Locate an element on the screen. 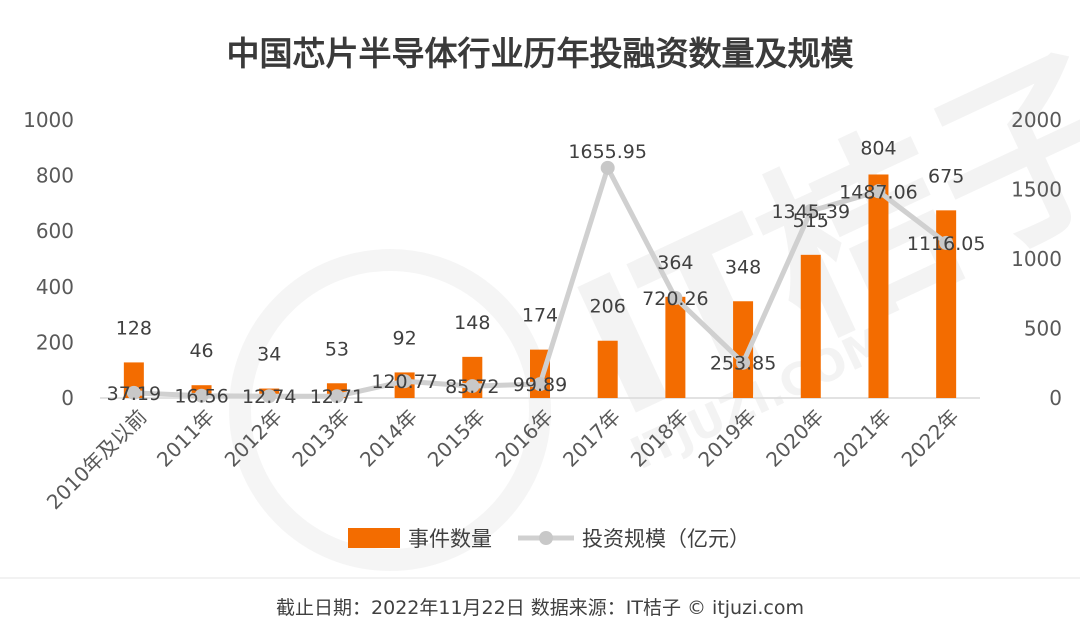  line-value-label: 85.72 is located at coordinates (472, 387).